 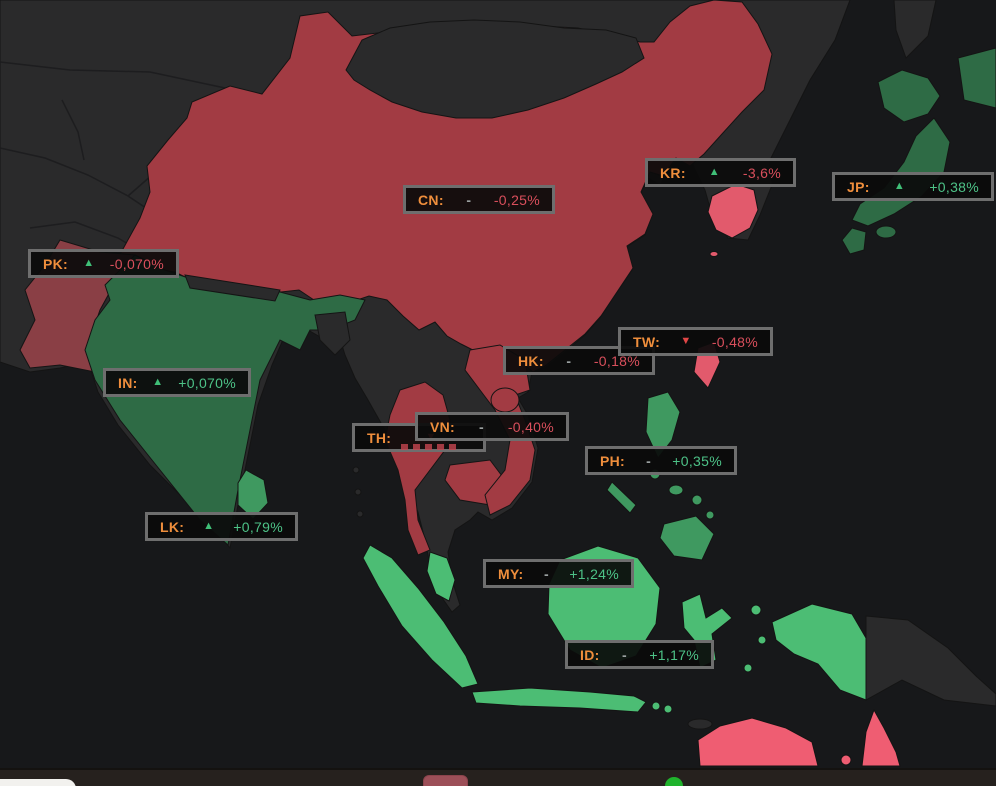 I want to click on change-value: -0,070%, so click(x=136, y=263).